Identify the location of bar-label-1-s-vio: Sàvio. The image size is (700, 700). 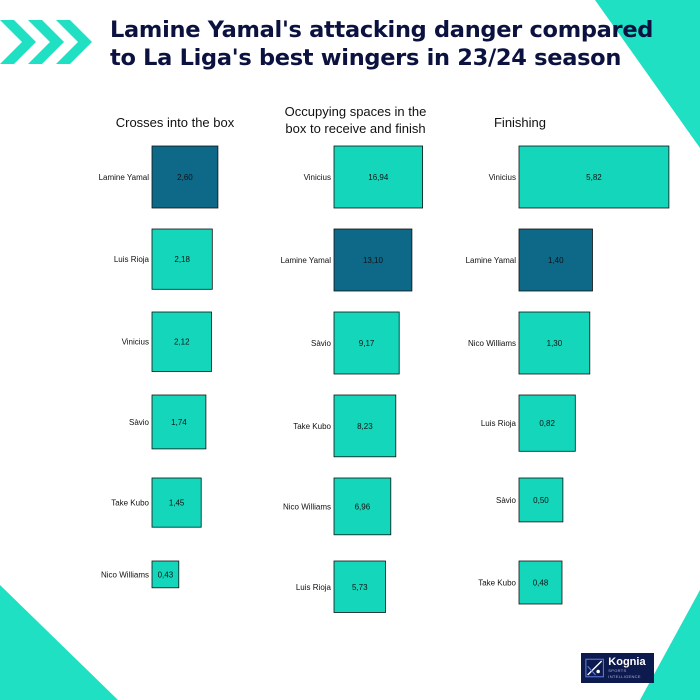
(321, 343).